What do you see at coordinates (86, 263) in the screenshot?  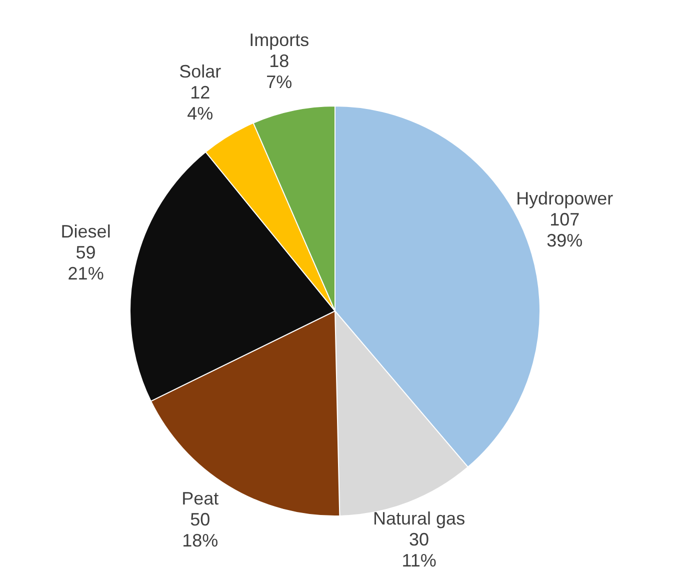 I see `data-label: 59 21%` at bounding box center [86, 263].